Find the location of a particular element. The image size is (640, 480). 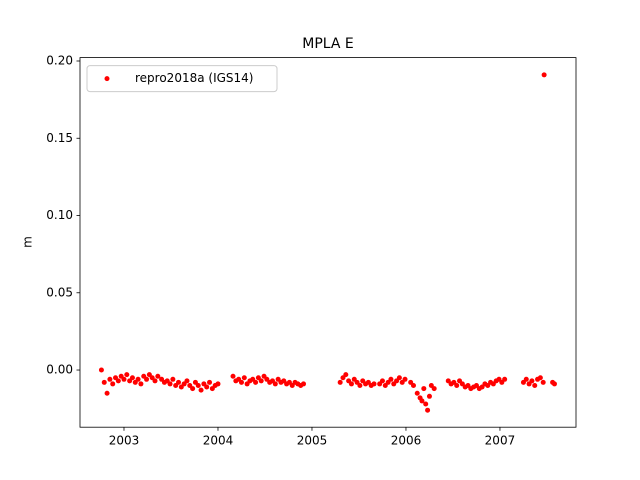

chart-title: MPLA E is located at coordinates (328, 44).